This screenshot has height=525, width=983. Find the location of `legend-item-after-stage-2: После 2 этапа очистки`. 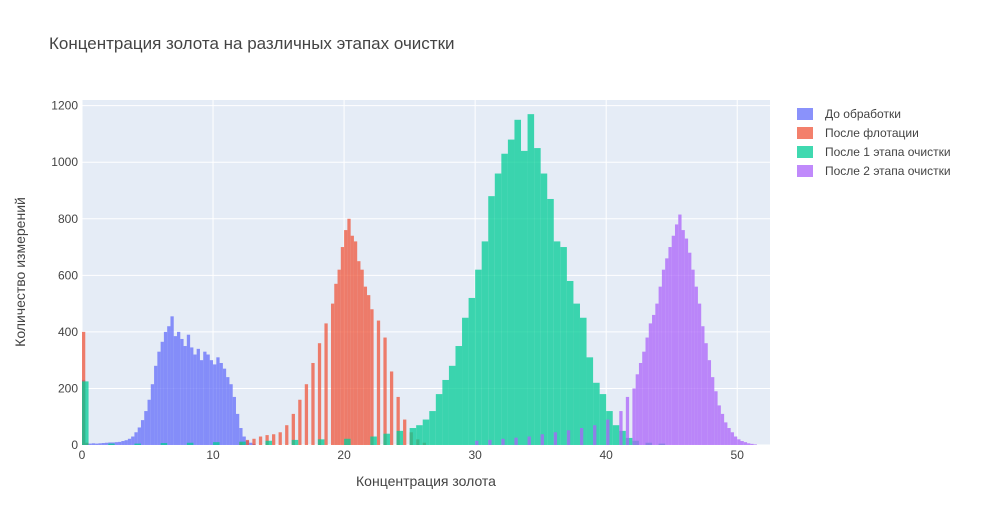

legend-item-after-stage-2: После 2 этапа очистки is located at coordinates (874, 170).